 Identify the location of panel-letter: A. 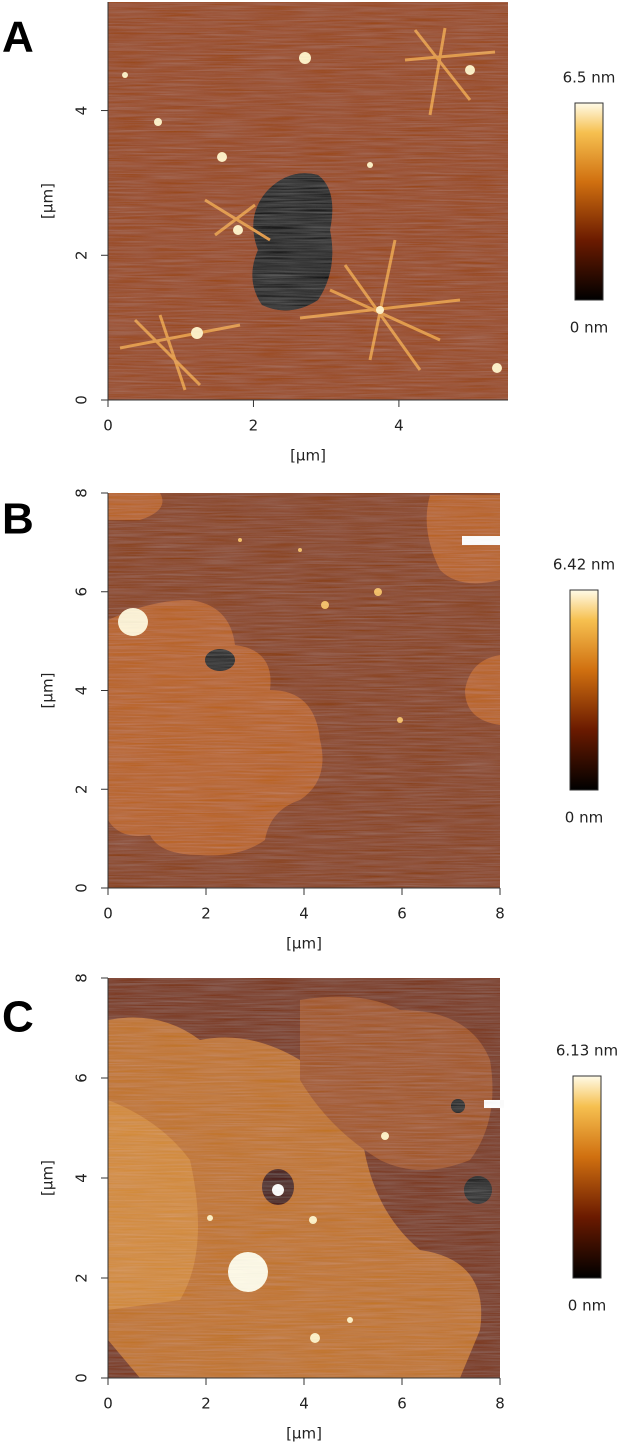
(18, 37).